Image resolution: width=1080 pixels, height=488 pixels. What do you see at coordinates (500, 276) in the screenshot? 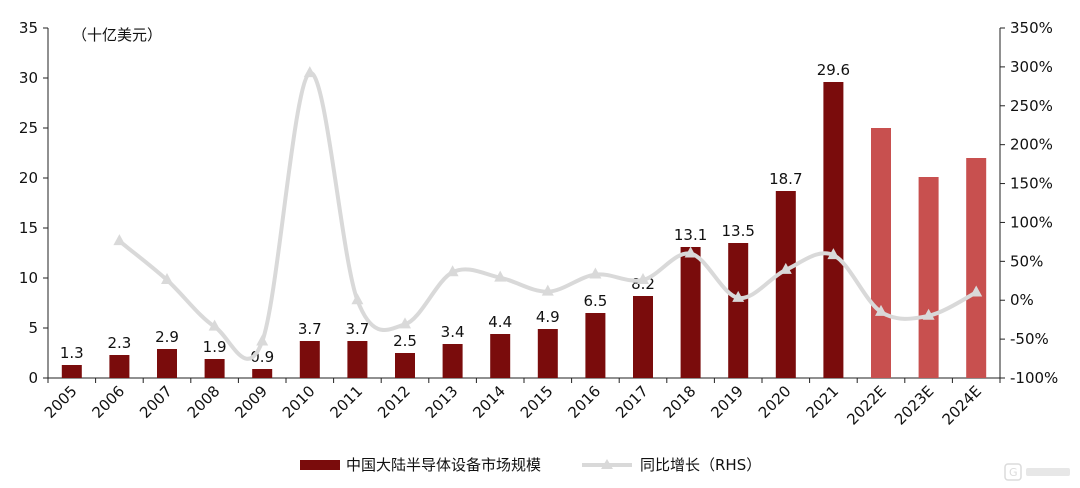
I see `growth-point-2014` at bounding box center [500, 276].